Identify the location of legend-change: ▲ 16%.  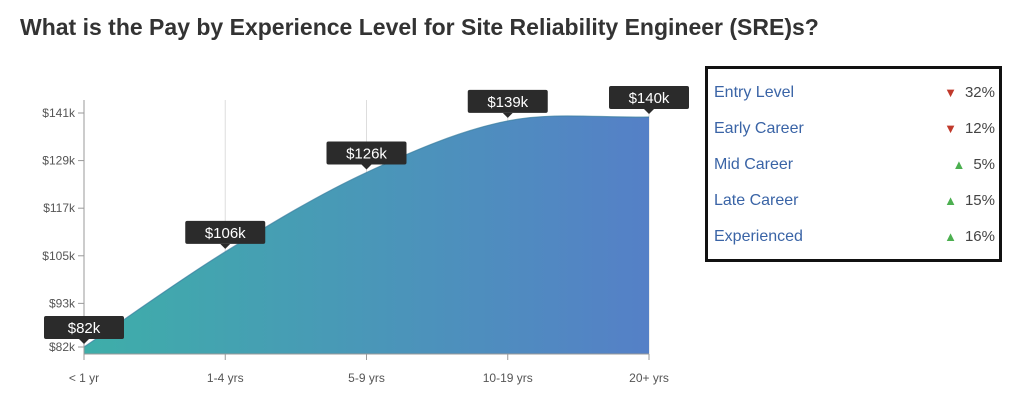
(969, 237).